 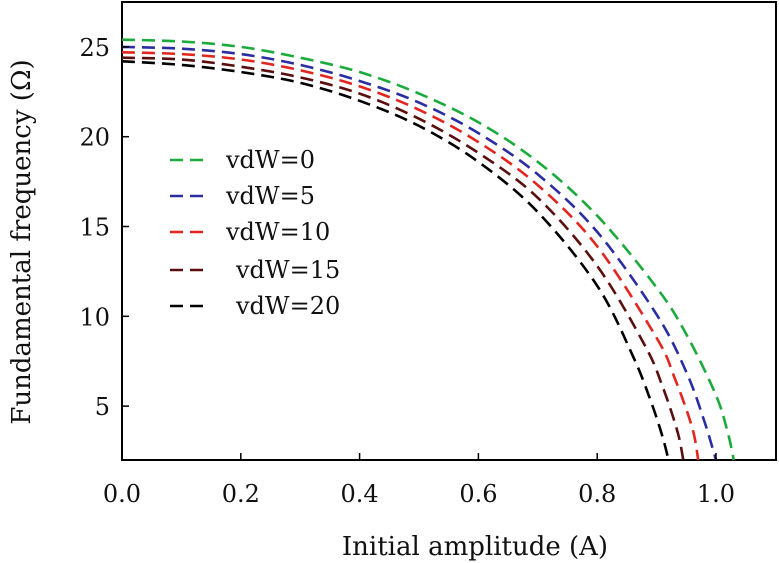 I want to click on y-tick-label: 25, so click(x=94, y=48).